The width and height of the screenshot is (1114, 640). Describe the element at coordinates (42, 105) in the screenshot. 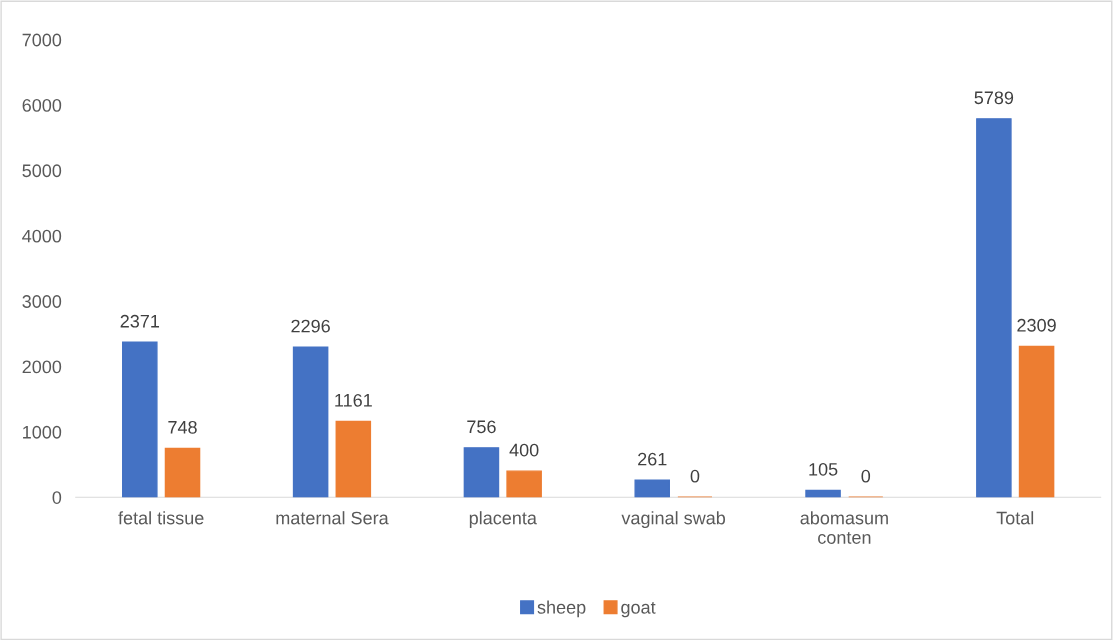

I see `y-tick-label: 6000` at that location.